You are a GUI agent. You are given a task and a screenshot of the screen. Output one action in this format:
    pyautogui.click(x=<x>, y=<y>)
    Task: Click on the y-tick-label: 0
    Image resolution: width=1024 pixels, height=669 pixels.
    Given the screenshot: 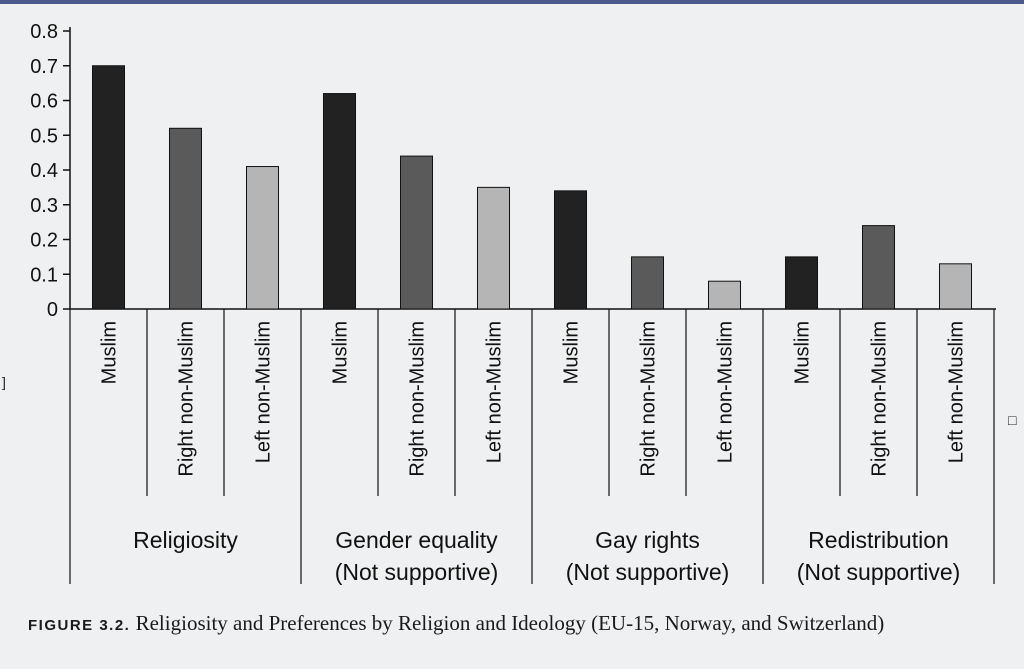 What is the action you would take?
    pyautogui.click(x=52, y=310)
    